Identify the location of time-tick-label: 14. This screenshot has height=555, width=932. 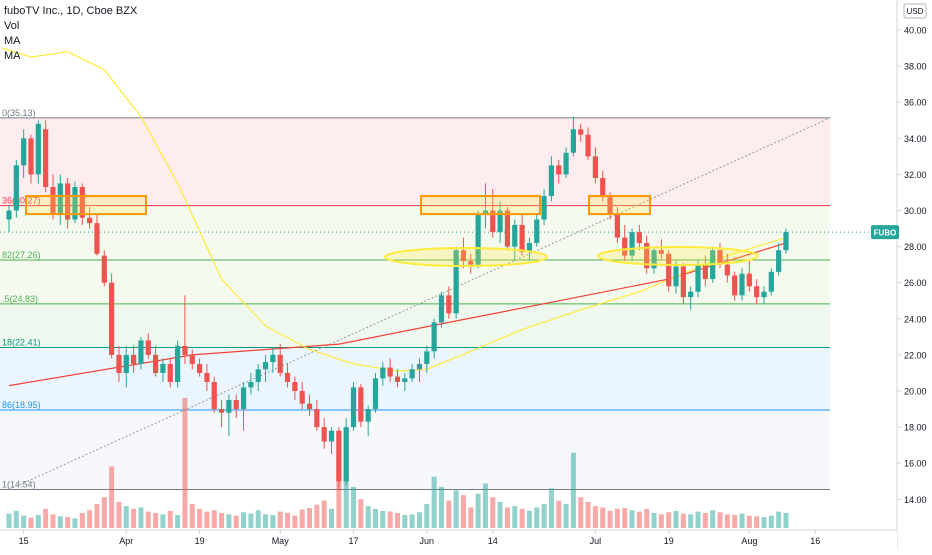
(493, 541).